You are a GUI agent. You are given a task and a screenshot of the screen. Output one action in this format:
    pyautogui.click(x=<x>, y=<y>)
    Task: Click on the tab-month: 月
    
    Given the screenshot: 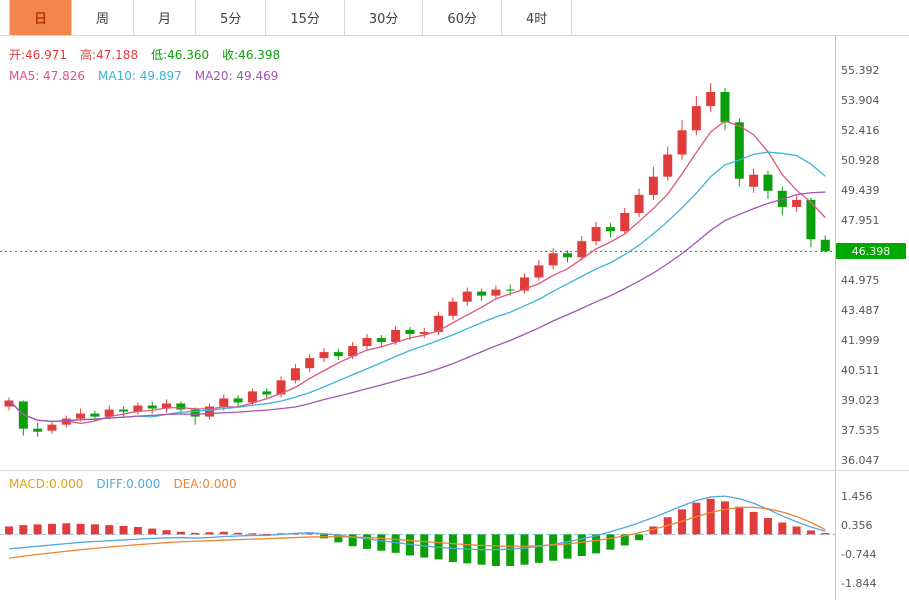 What is the action you would take?
    pyautogui.click(x=165, y=17)
    